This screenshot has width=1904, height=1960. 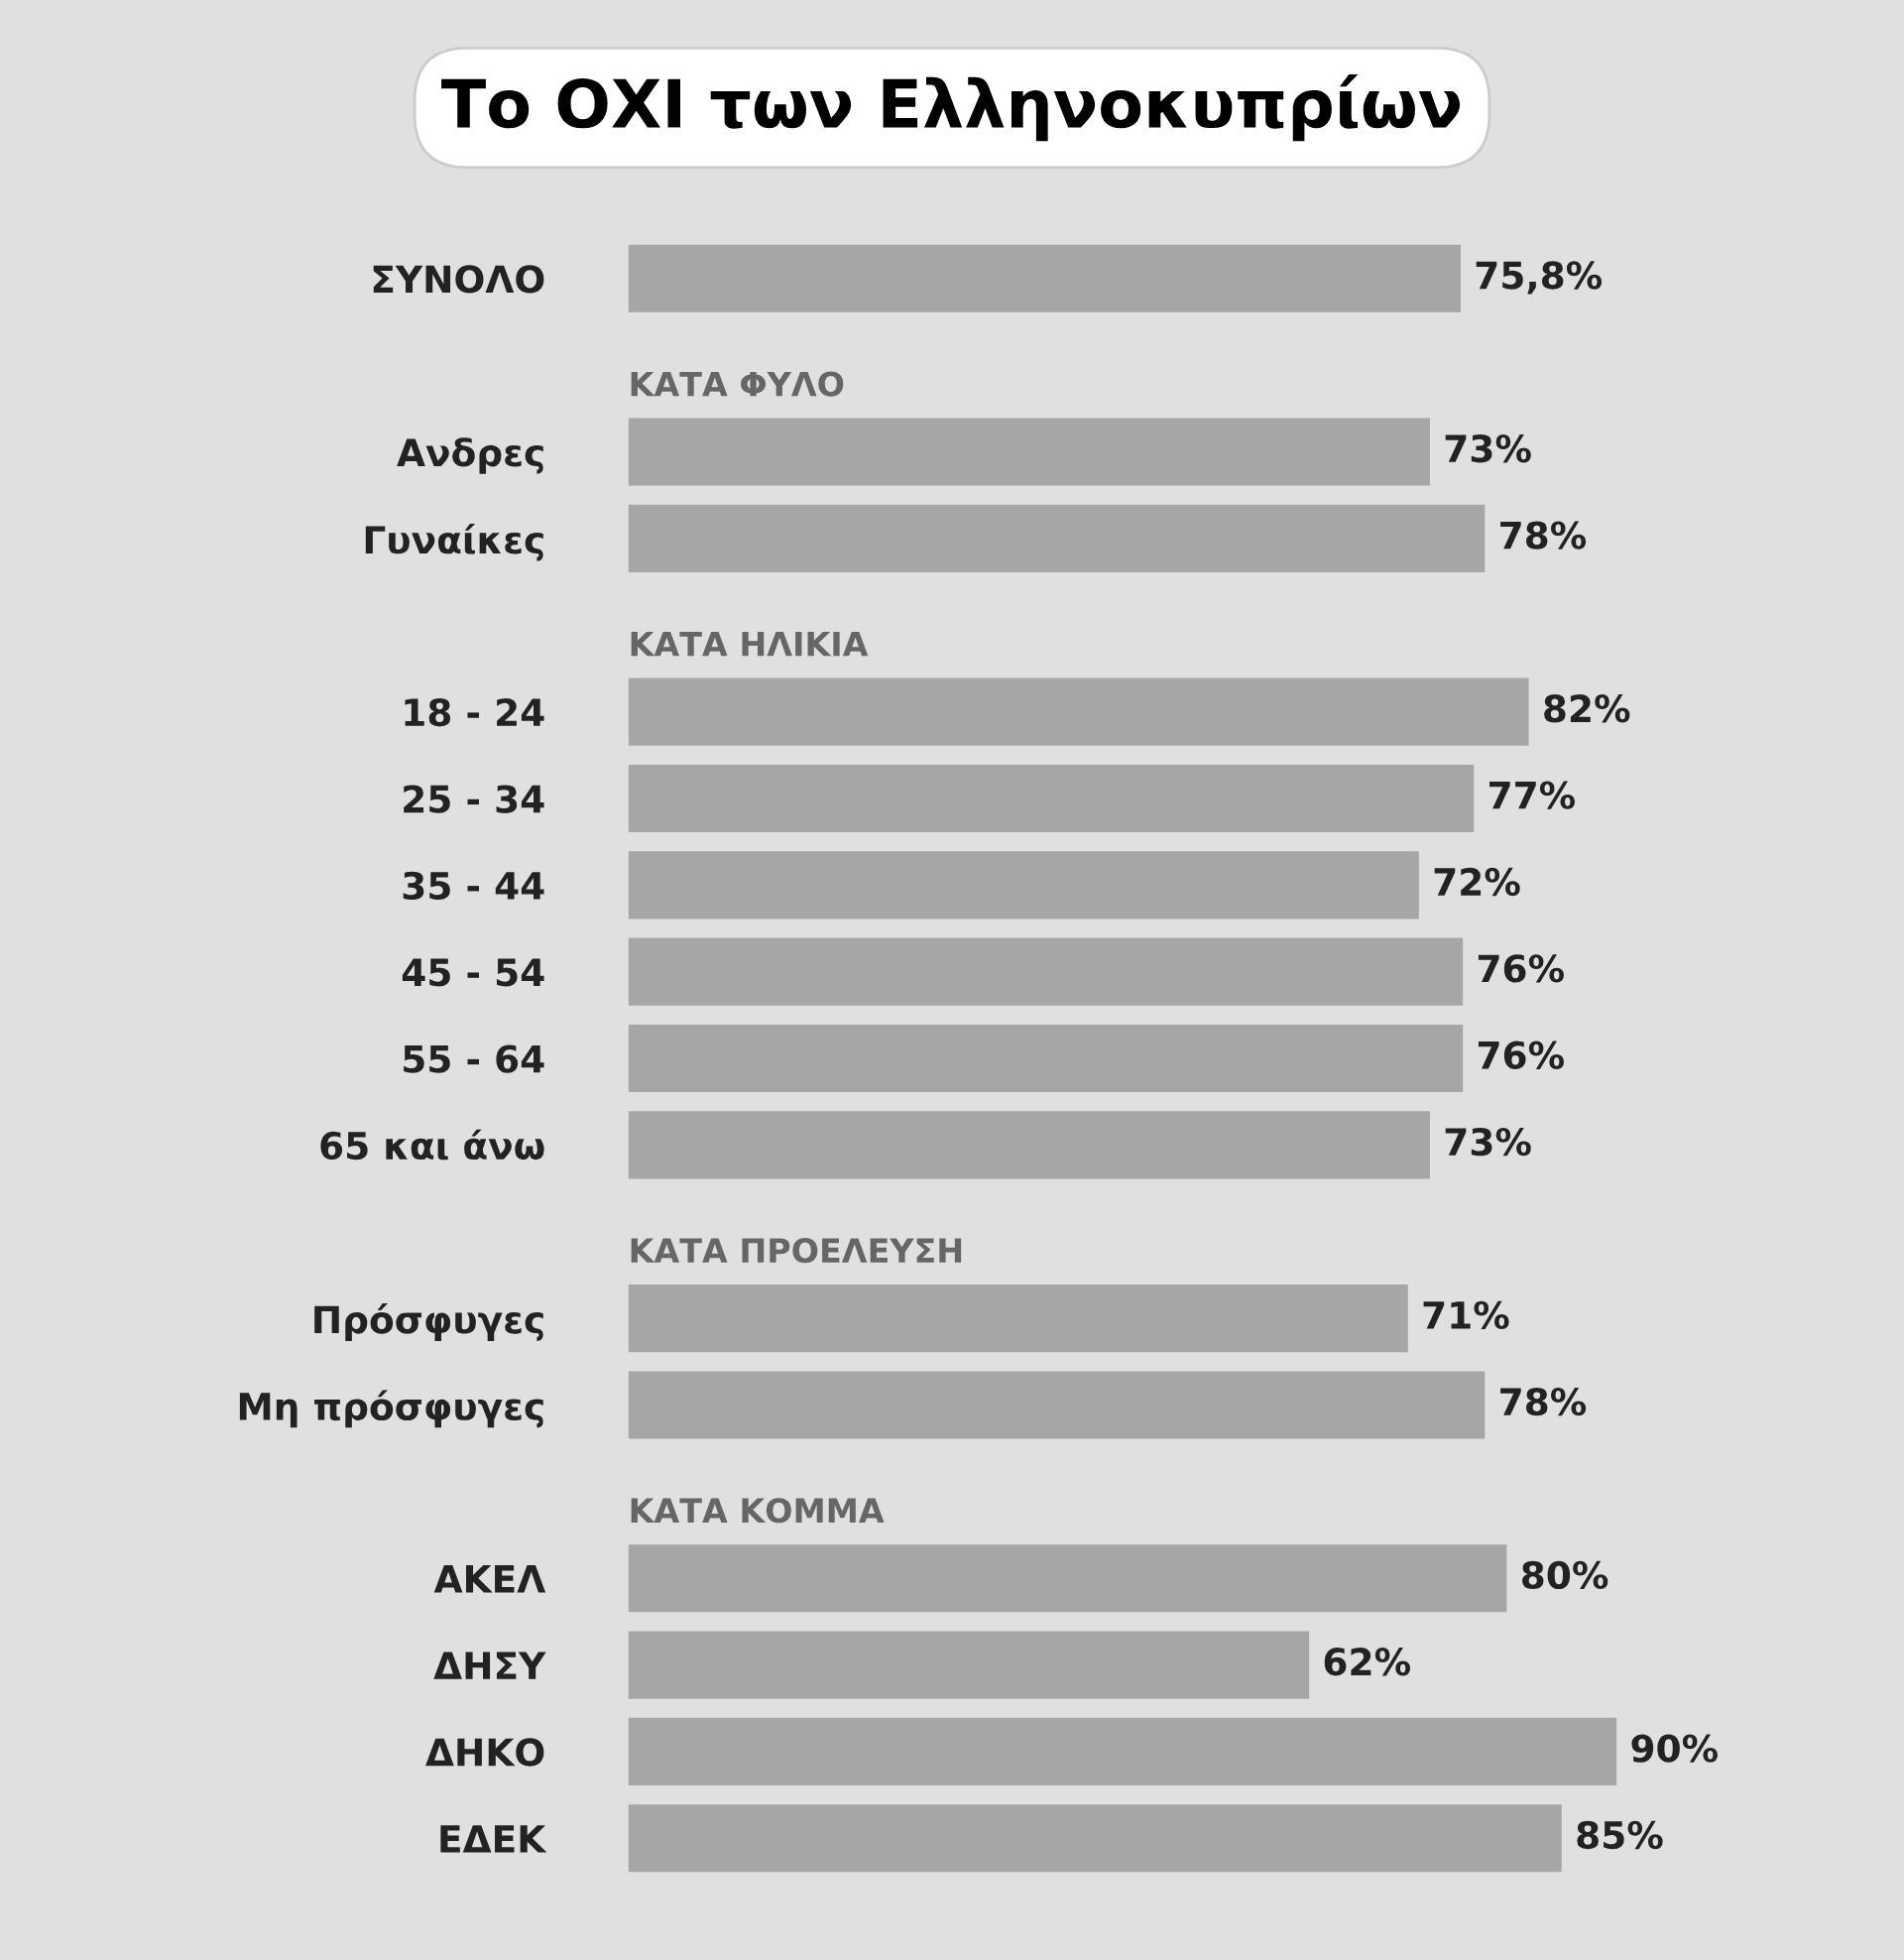 What do you see at coordinates (750, 644) in the screenshot?
I see `y-tick-label: ΚΑΤΑ ΗΛΙΚΙΑ` at bounding box center [750, 644].